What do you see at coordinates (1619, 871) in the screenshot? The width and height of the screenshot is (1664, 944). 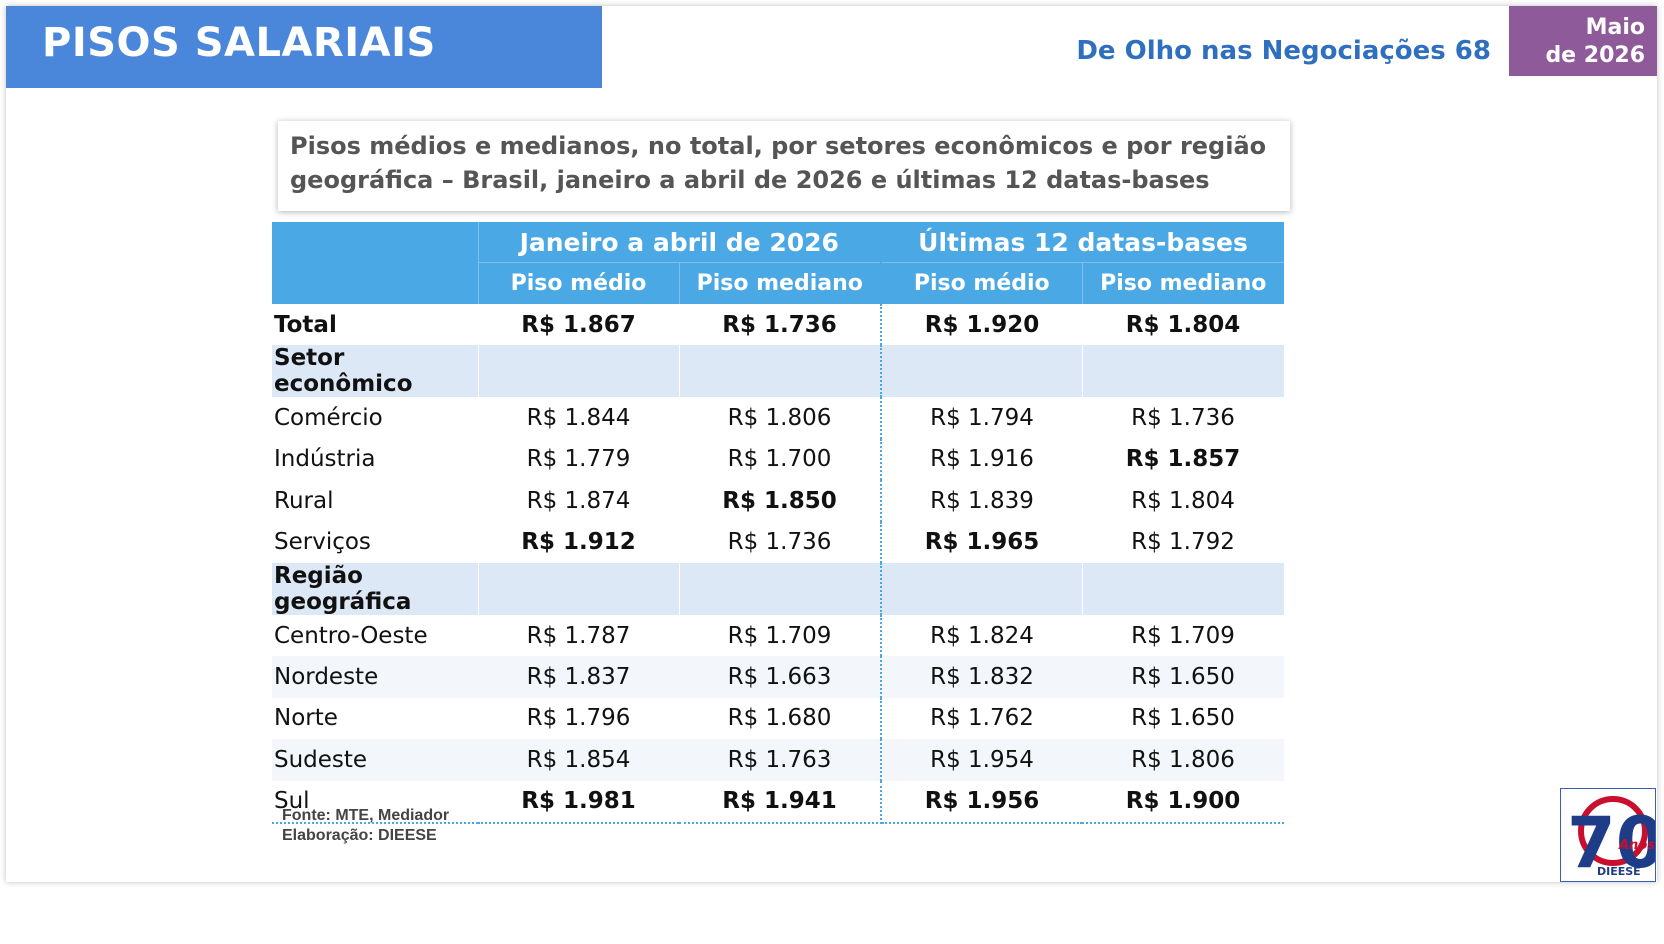 I see `logo-org: DIEESE` at bounding box center [1619, 871].